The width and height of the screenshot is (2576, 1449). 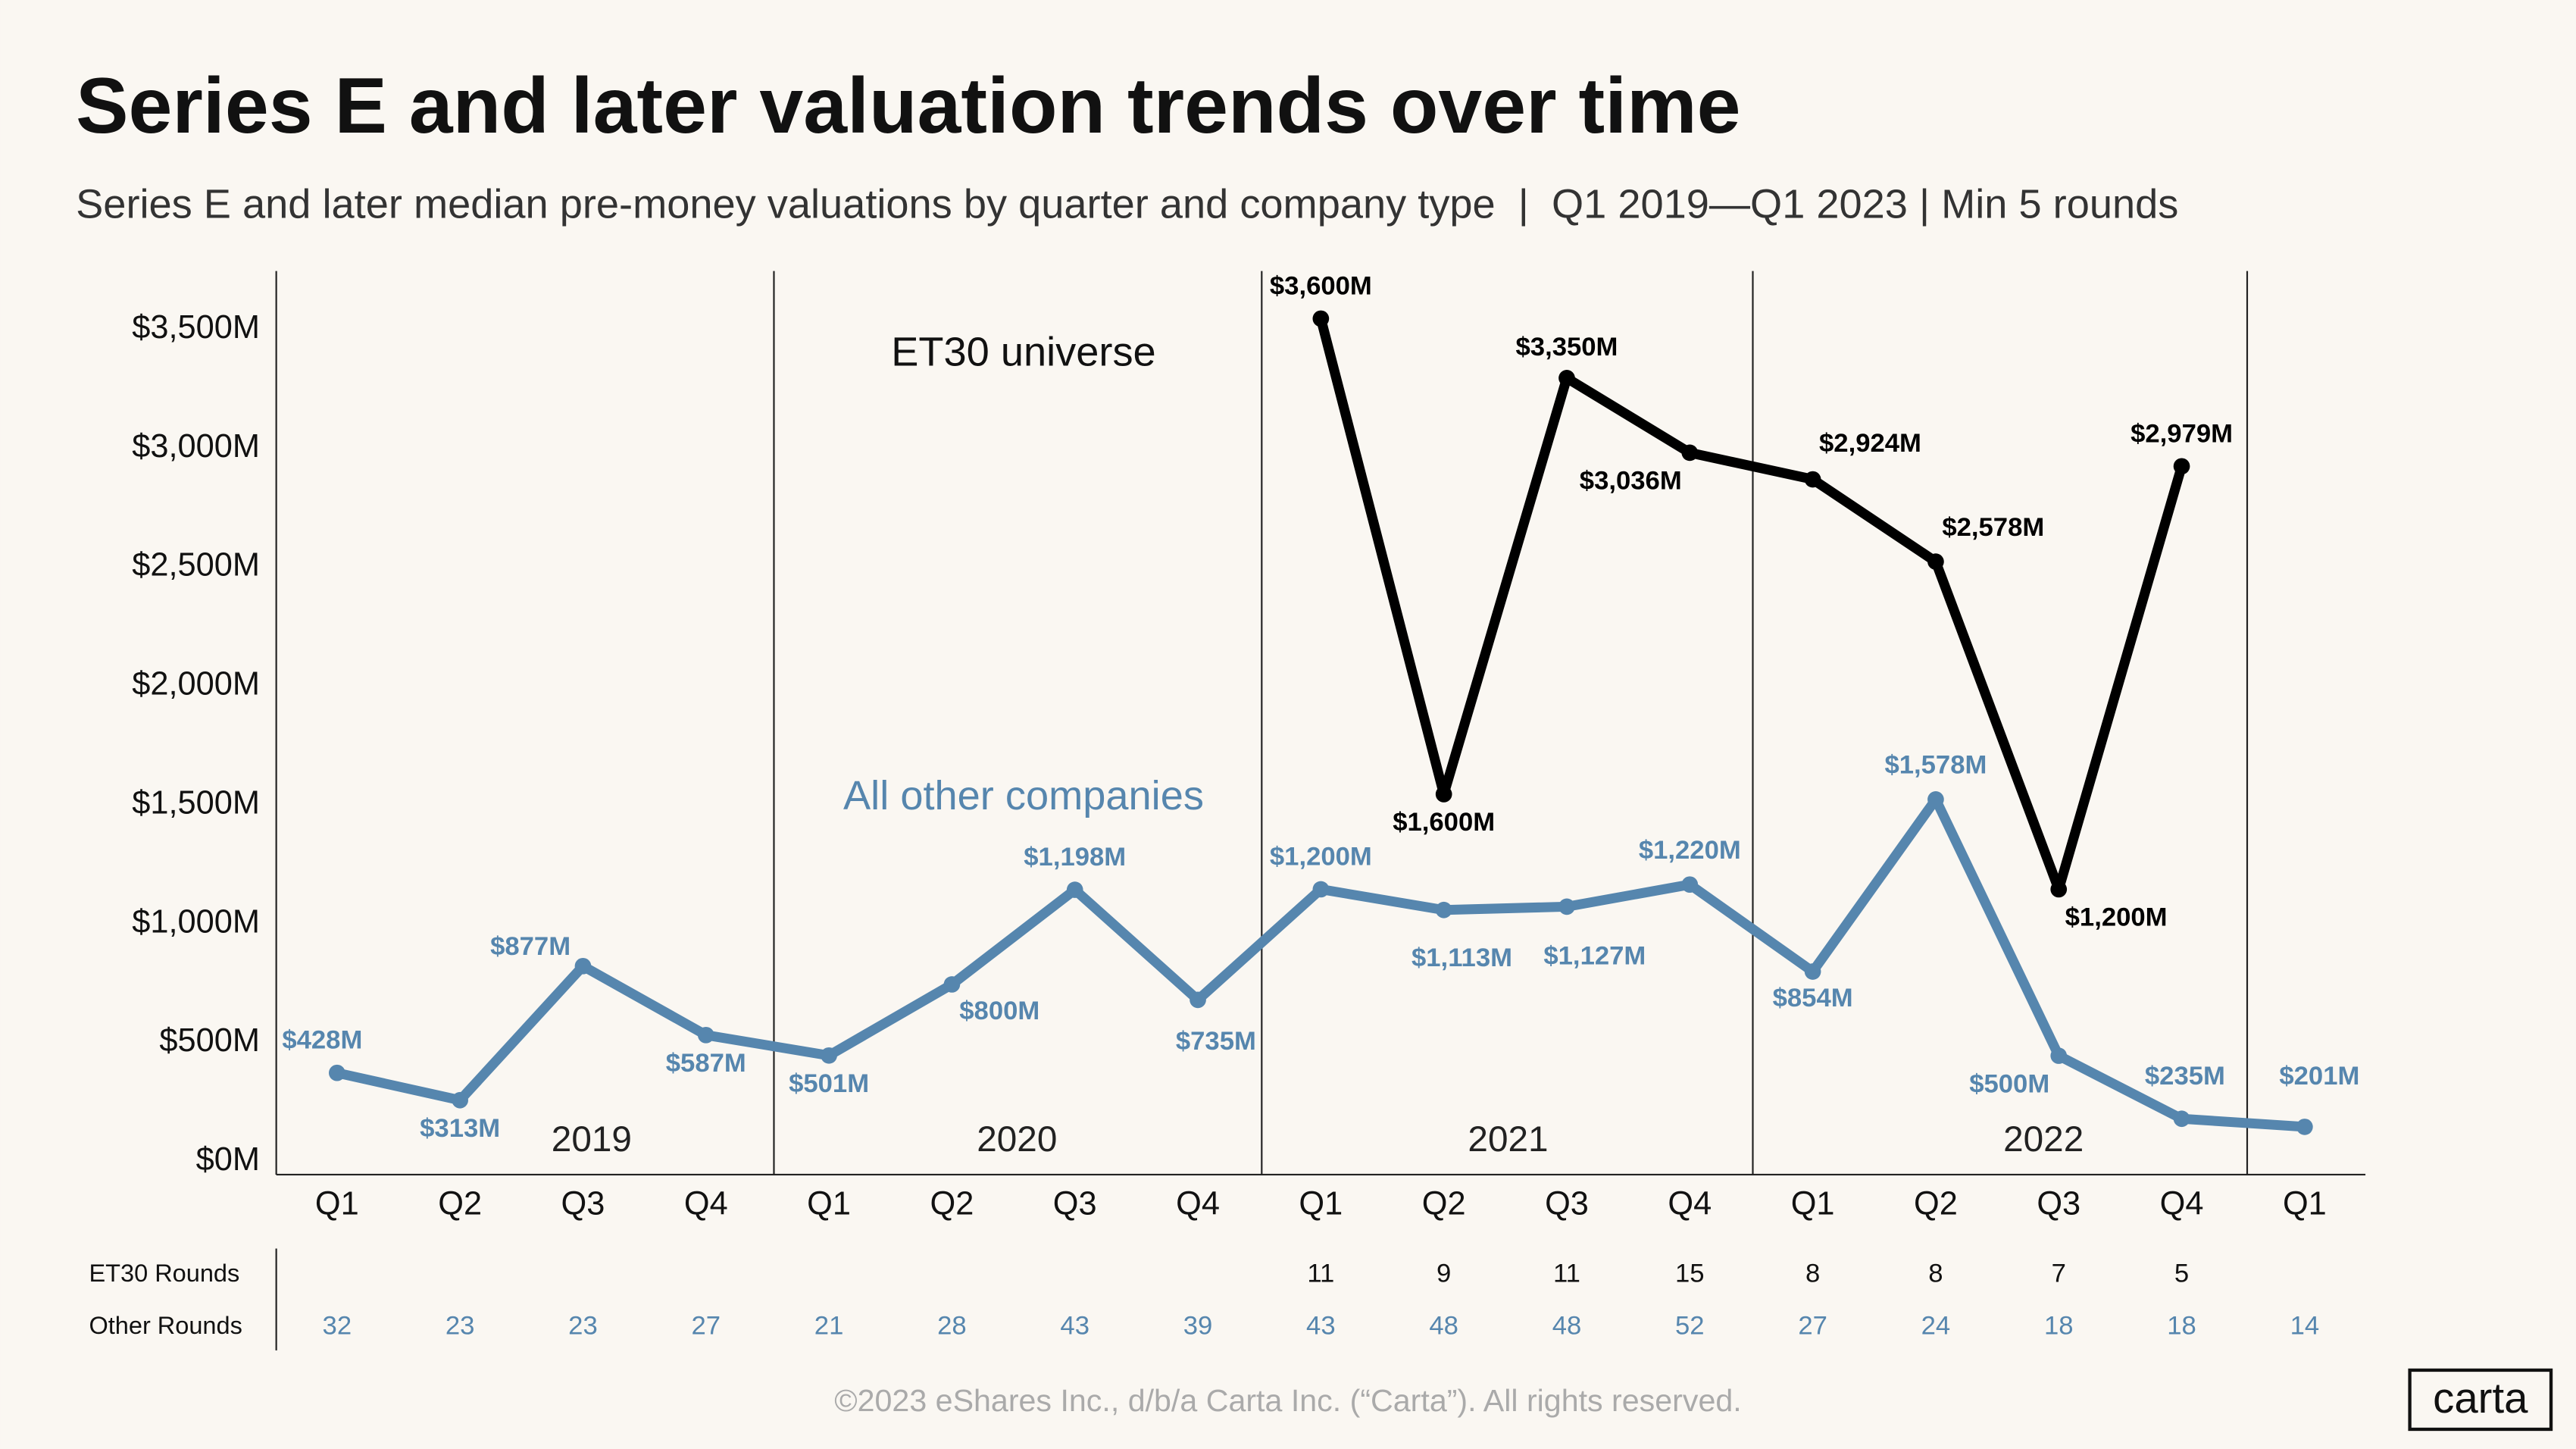 I want to click on value-label: $1,198M, so click(x=1075, y=858).